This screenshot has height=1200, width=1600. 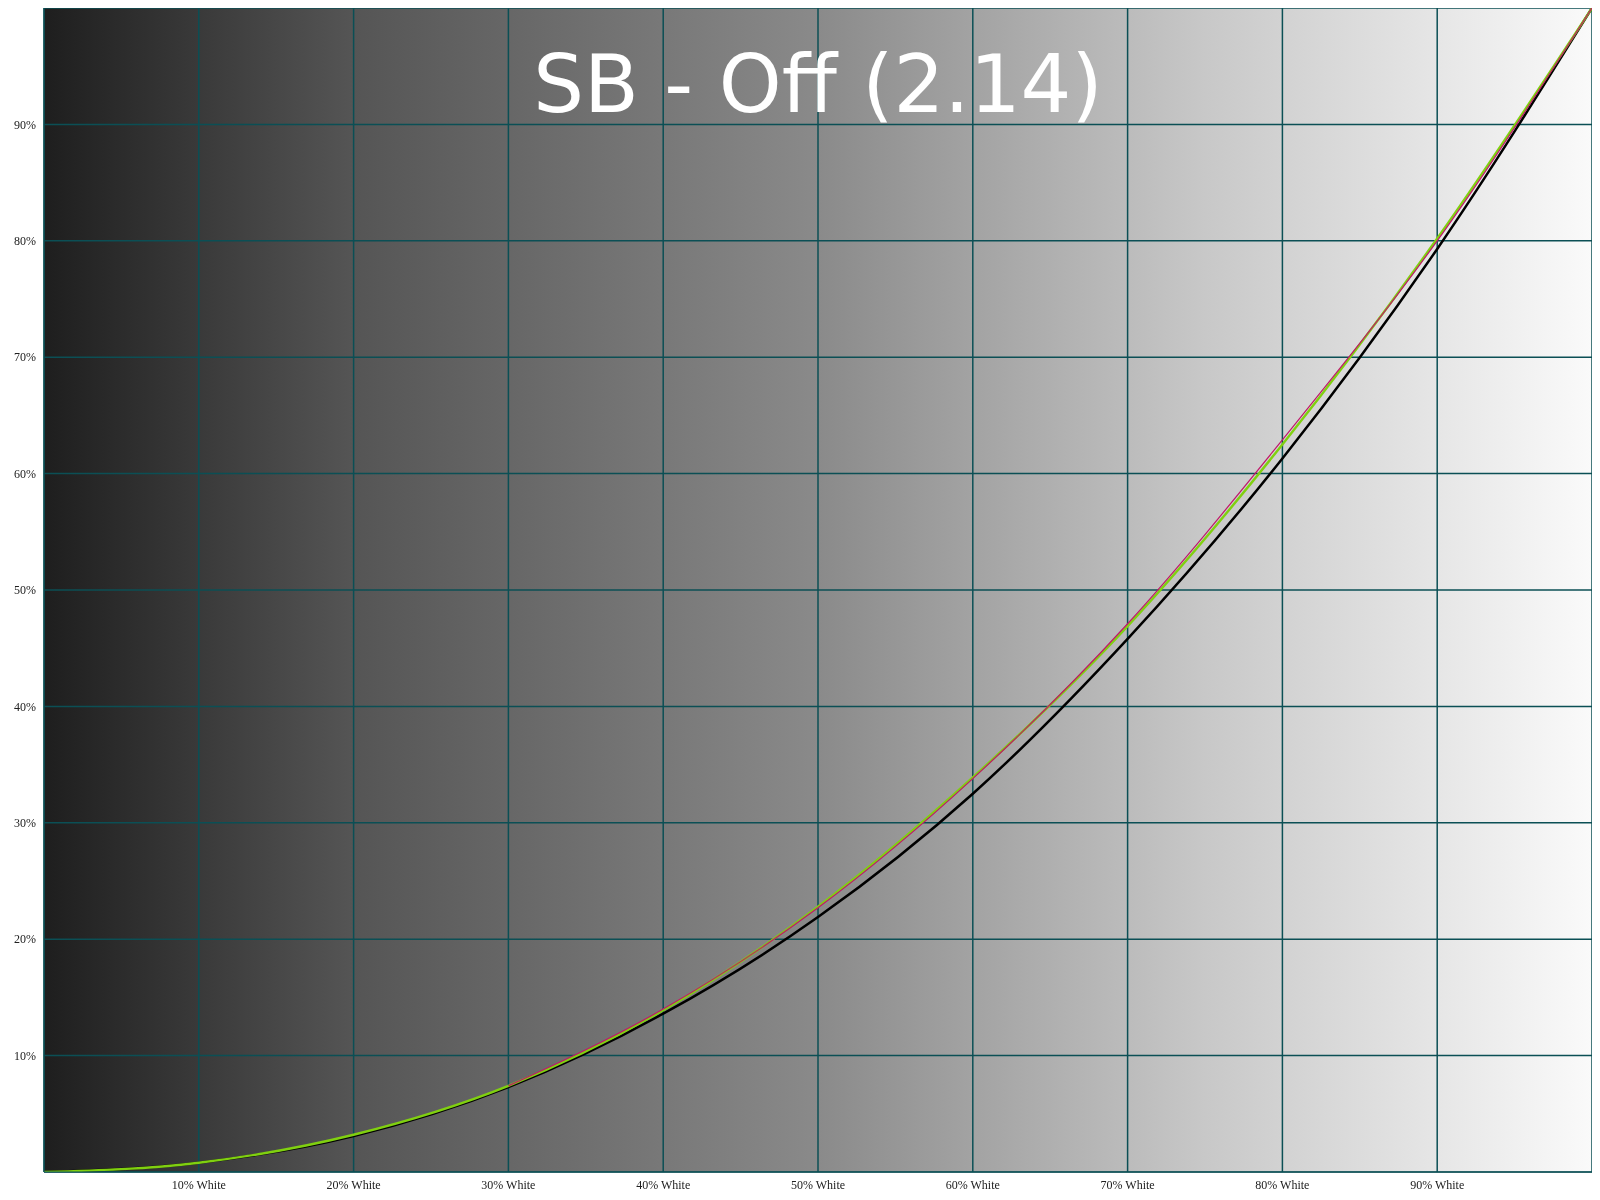 What do you see at coordinates (25, 241) in the screenshot?
I see `y-tick-label: 80%` at bounding box center [25, 241].